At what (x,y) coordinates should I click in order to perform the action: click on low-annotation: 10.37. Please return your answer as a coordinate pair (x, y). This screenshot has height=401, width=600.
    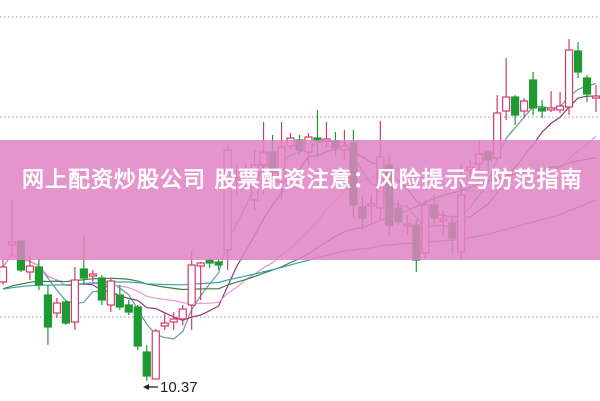
    Looking at the image, I should click on (170, 387).